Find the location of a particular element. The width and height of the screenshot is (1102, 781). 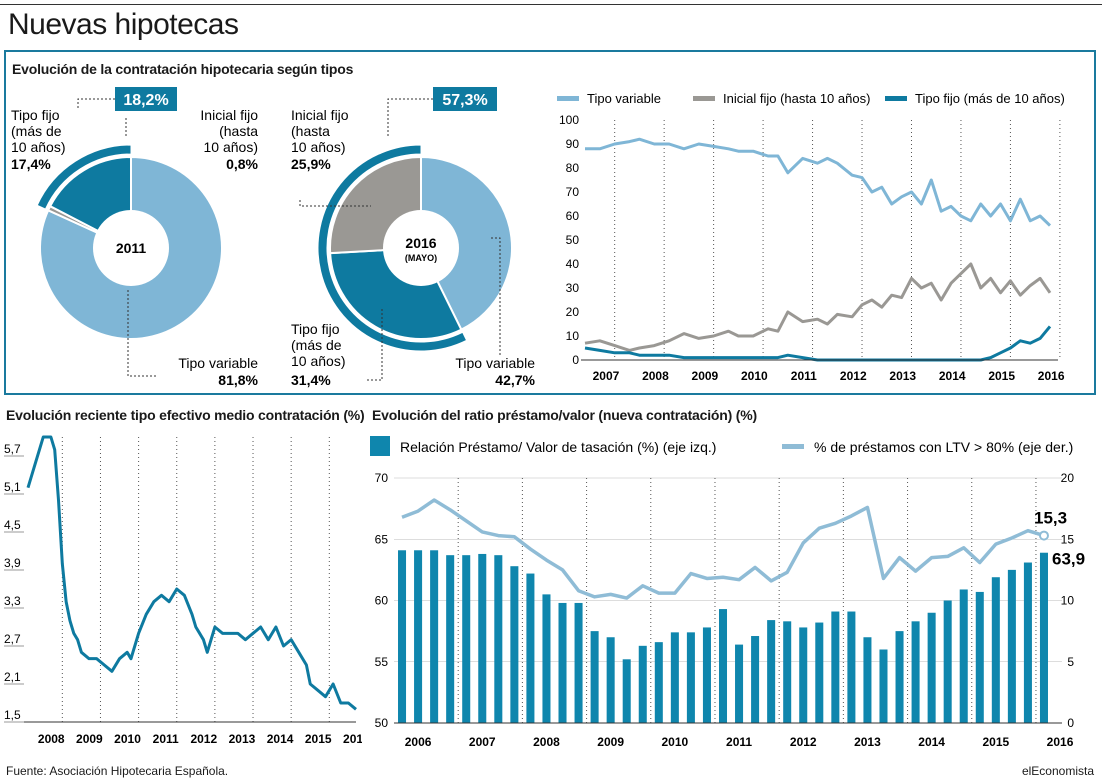

y-tick-label: 3,3 is located at coordinates (12, 601).